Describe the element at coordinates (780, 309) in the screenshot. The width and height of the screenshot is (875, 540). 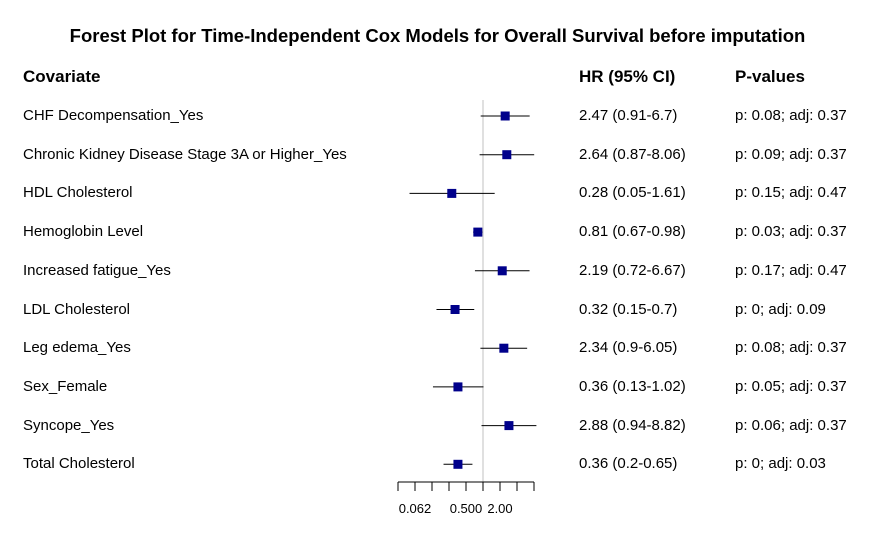
I see `p-value: p: 0; adj: 0.09` at that location.